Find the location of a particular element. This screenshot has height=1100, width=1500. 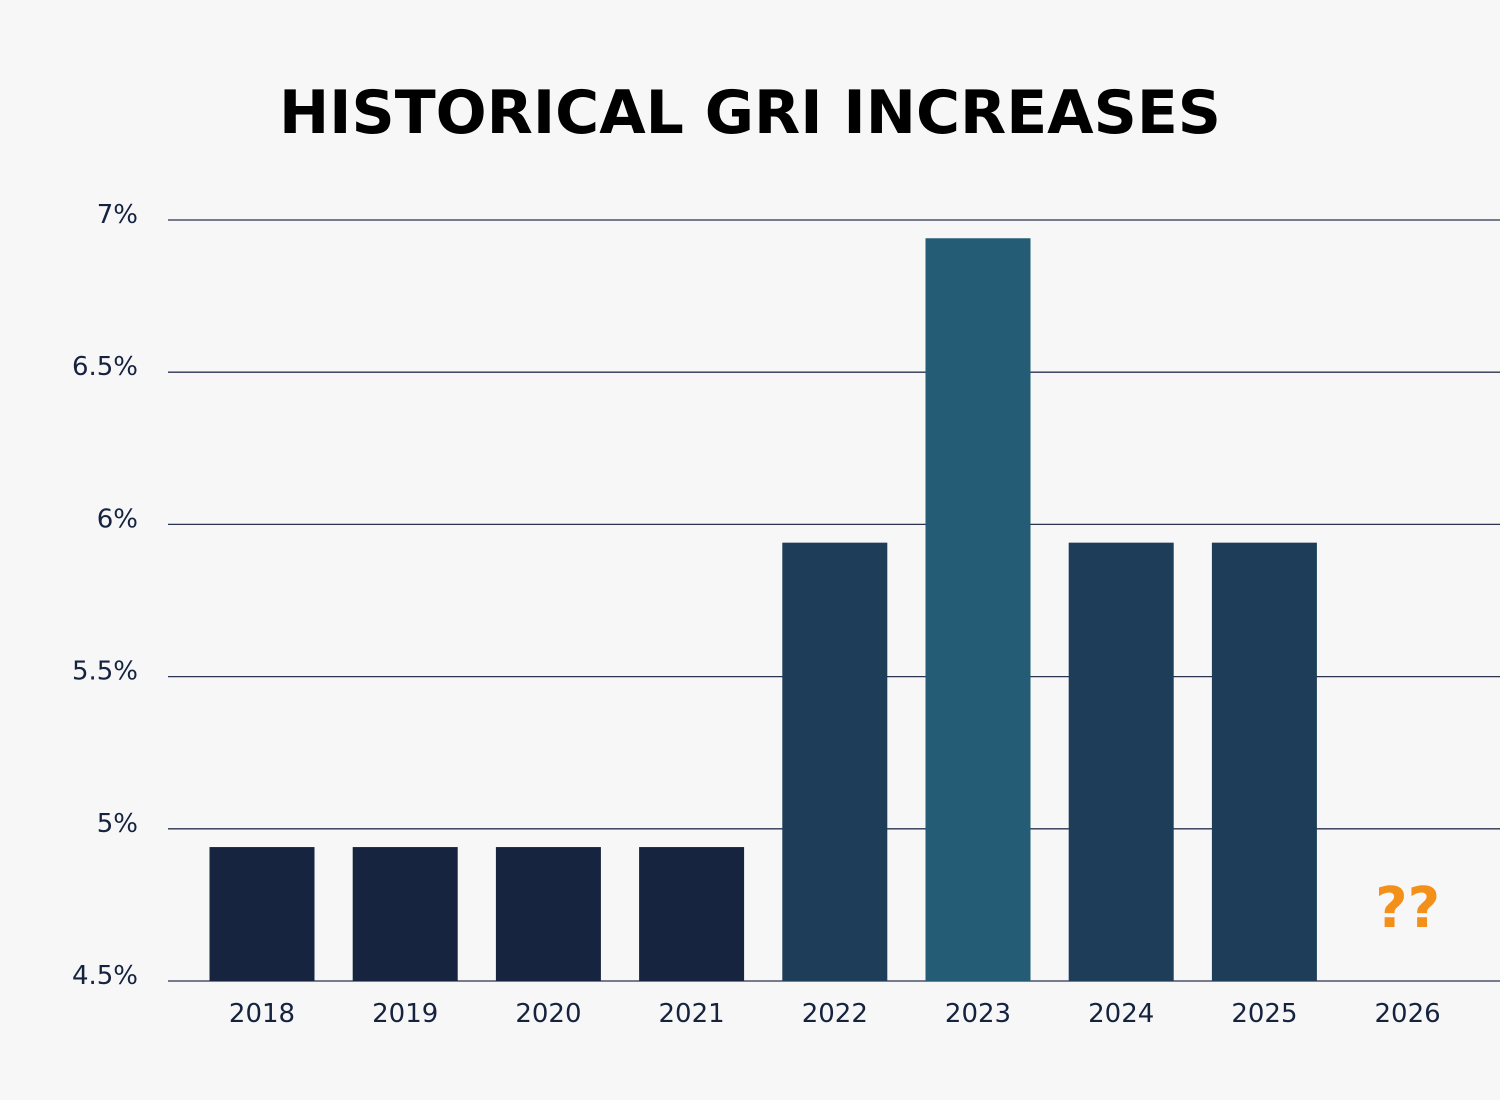

bar-2024 is located at coordinates (1121, 761).